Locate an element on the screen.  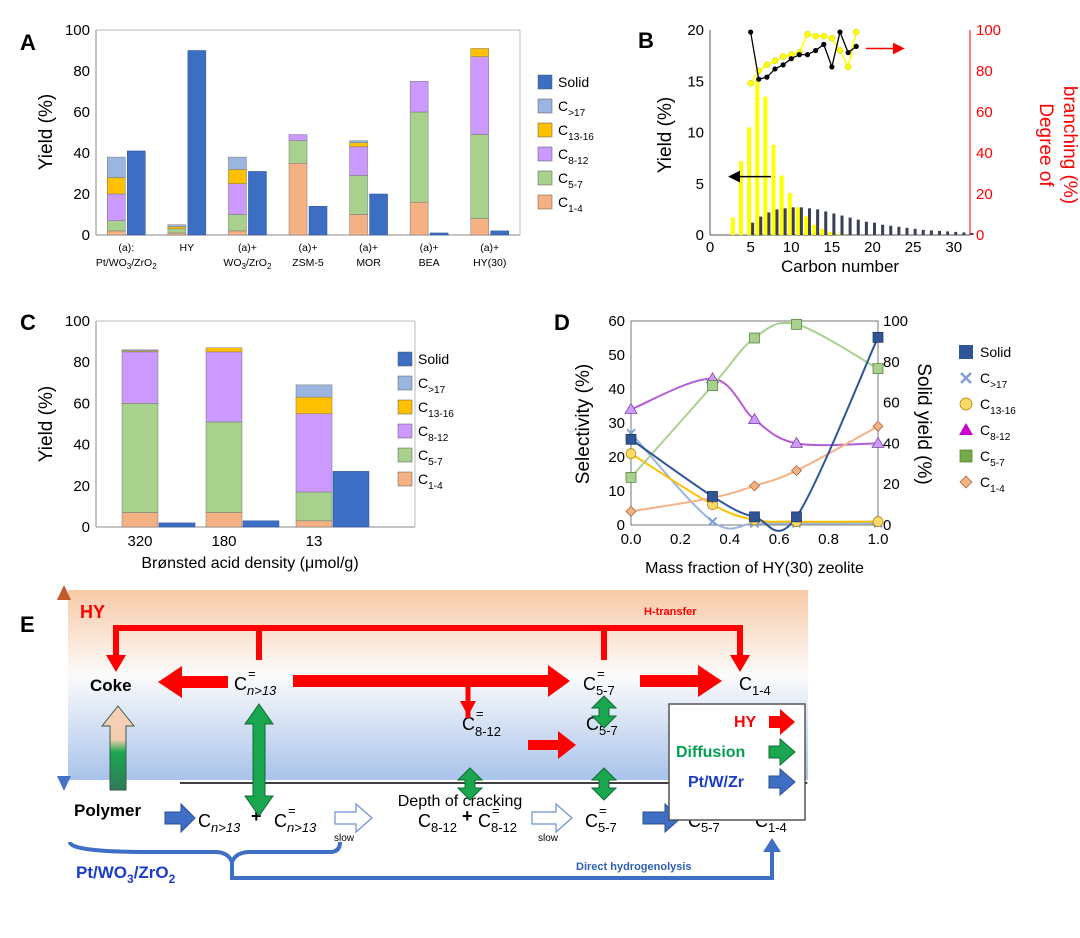
legend-label-c57: C5-7 is located at coordinates (430, 457).